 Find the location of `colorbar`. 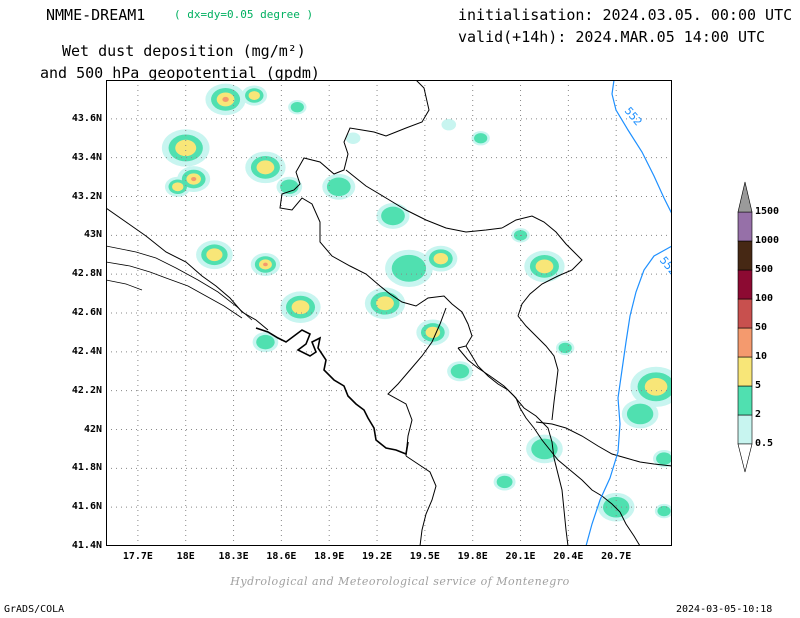

colorbar is located at coordinates (745, 327).